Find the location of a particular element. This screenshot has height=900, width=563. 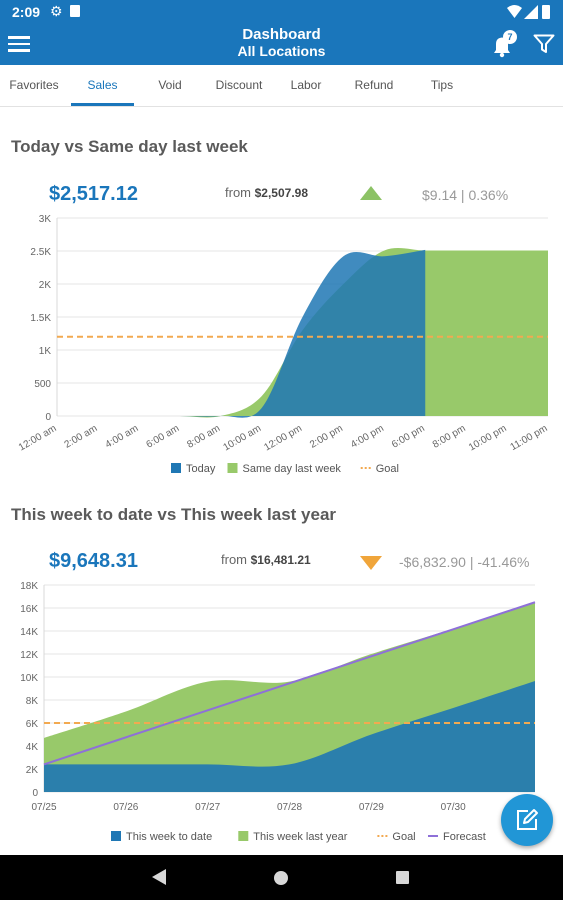

y-tick-label: 10K is located at coordinates (29, 678).